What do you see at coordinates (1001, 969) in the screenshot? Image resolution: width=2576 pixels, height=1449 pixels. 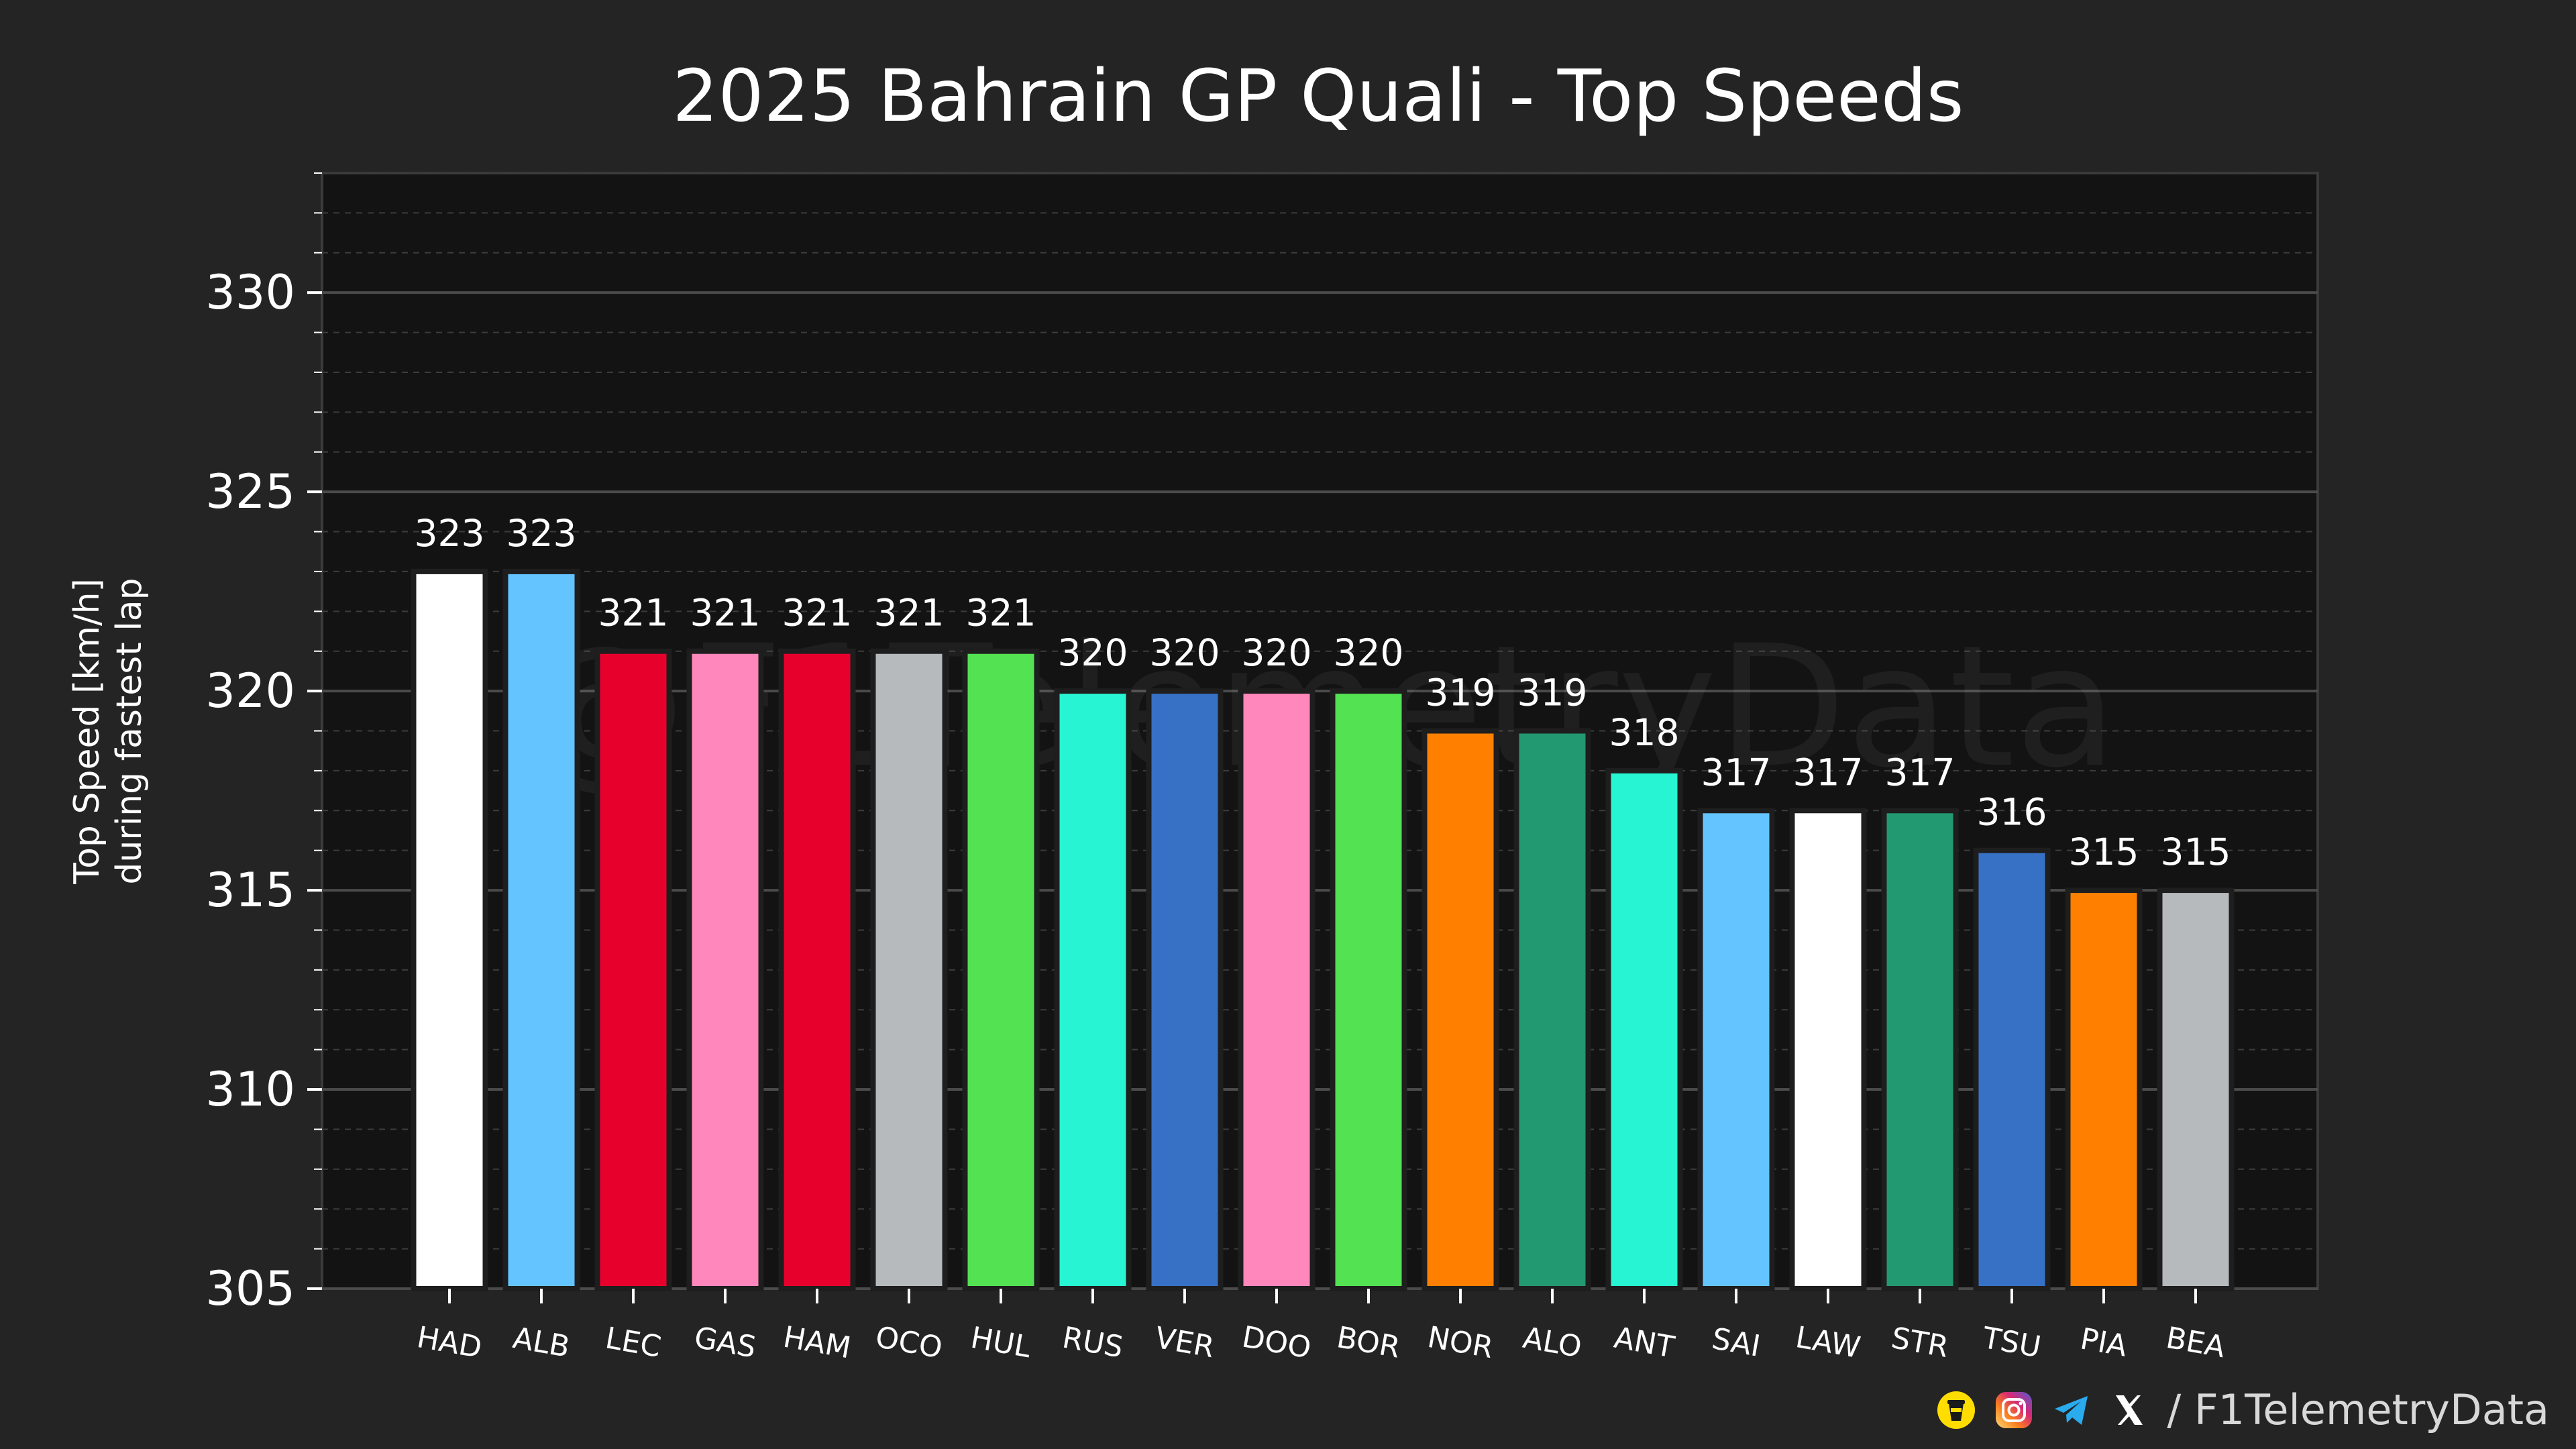 I see `bar-hul` at bounding box center [1001, 969].